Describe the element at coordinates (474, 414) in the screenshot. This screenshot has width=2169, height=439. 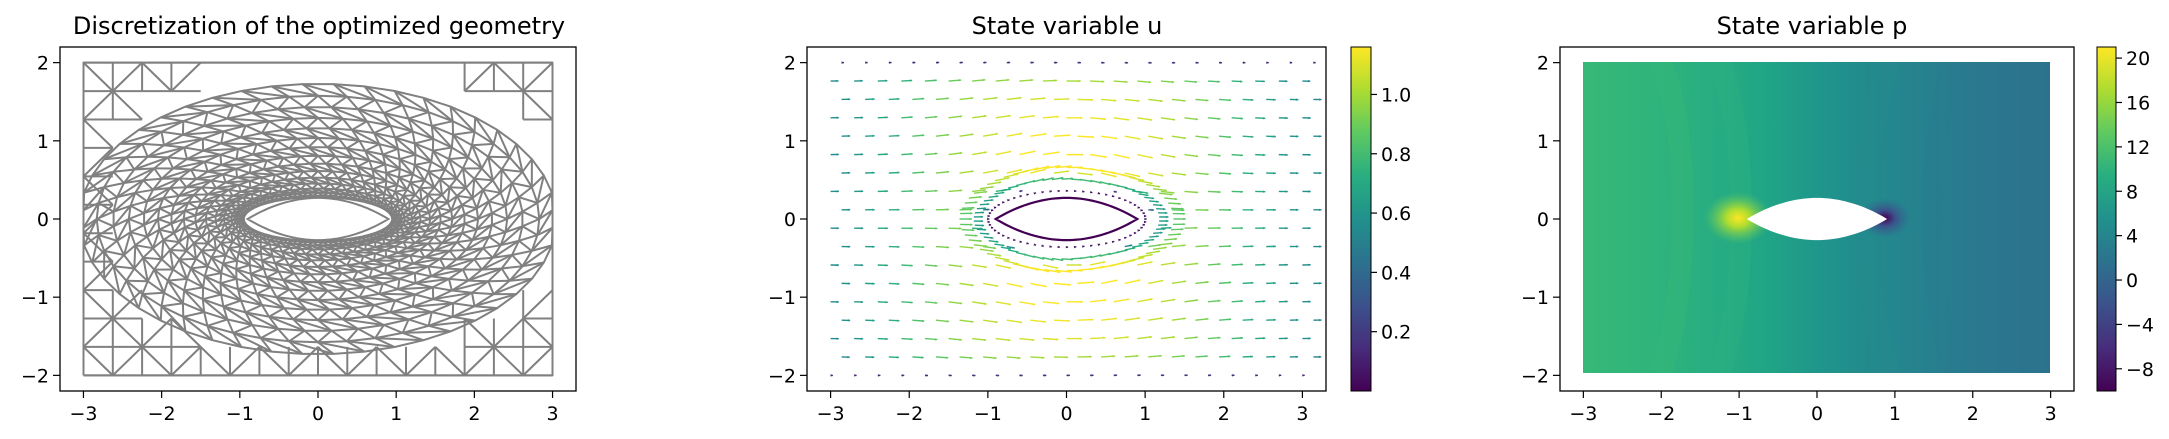
I see `x-tick-label: 2` at that location.